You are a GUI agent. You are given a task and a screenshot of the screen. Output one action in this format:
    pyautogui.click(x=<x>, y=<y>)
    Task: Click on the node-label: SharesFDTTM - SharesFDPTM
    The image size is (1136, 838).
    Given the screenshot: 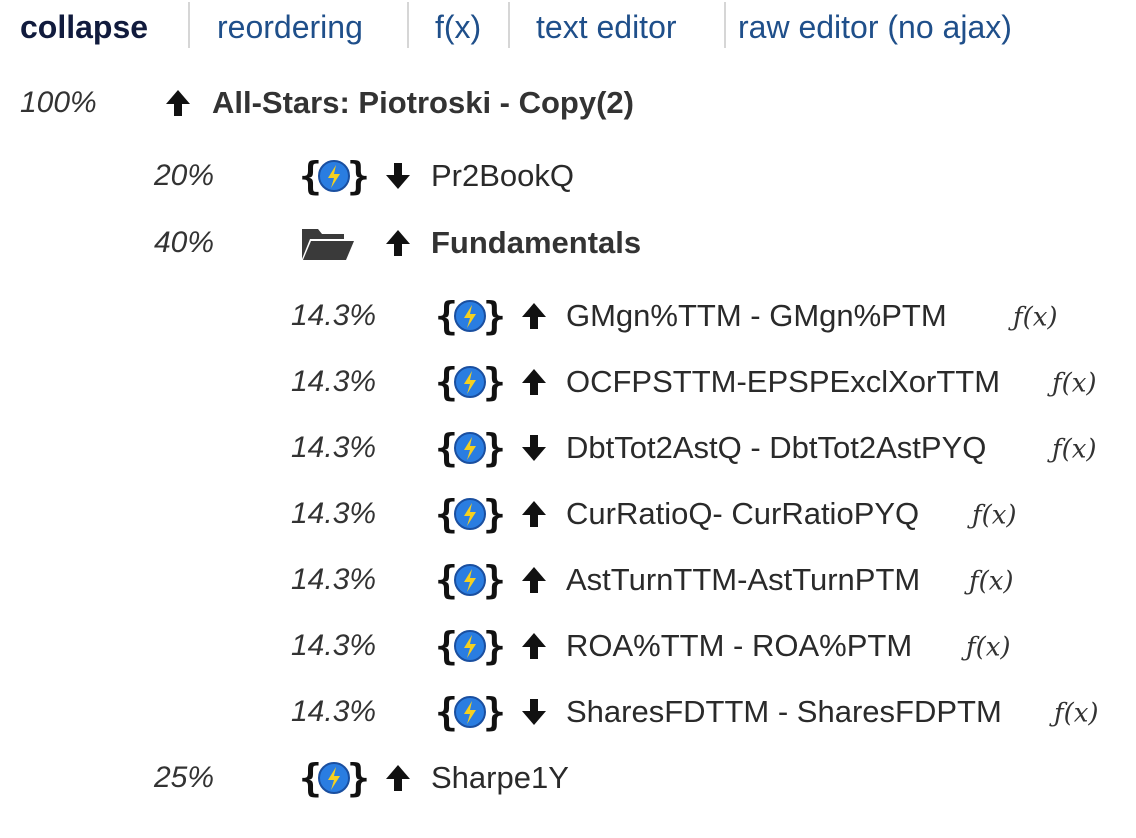 What is the action you would take?
    pyautogui.click(x=784, y=711)
    